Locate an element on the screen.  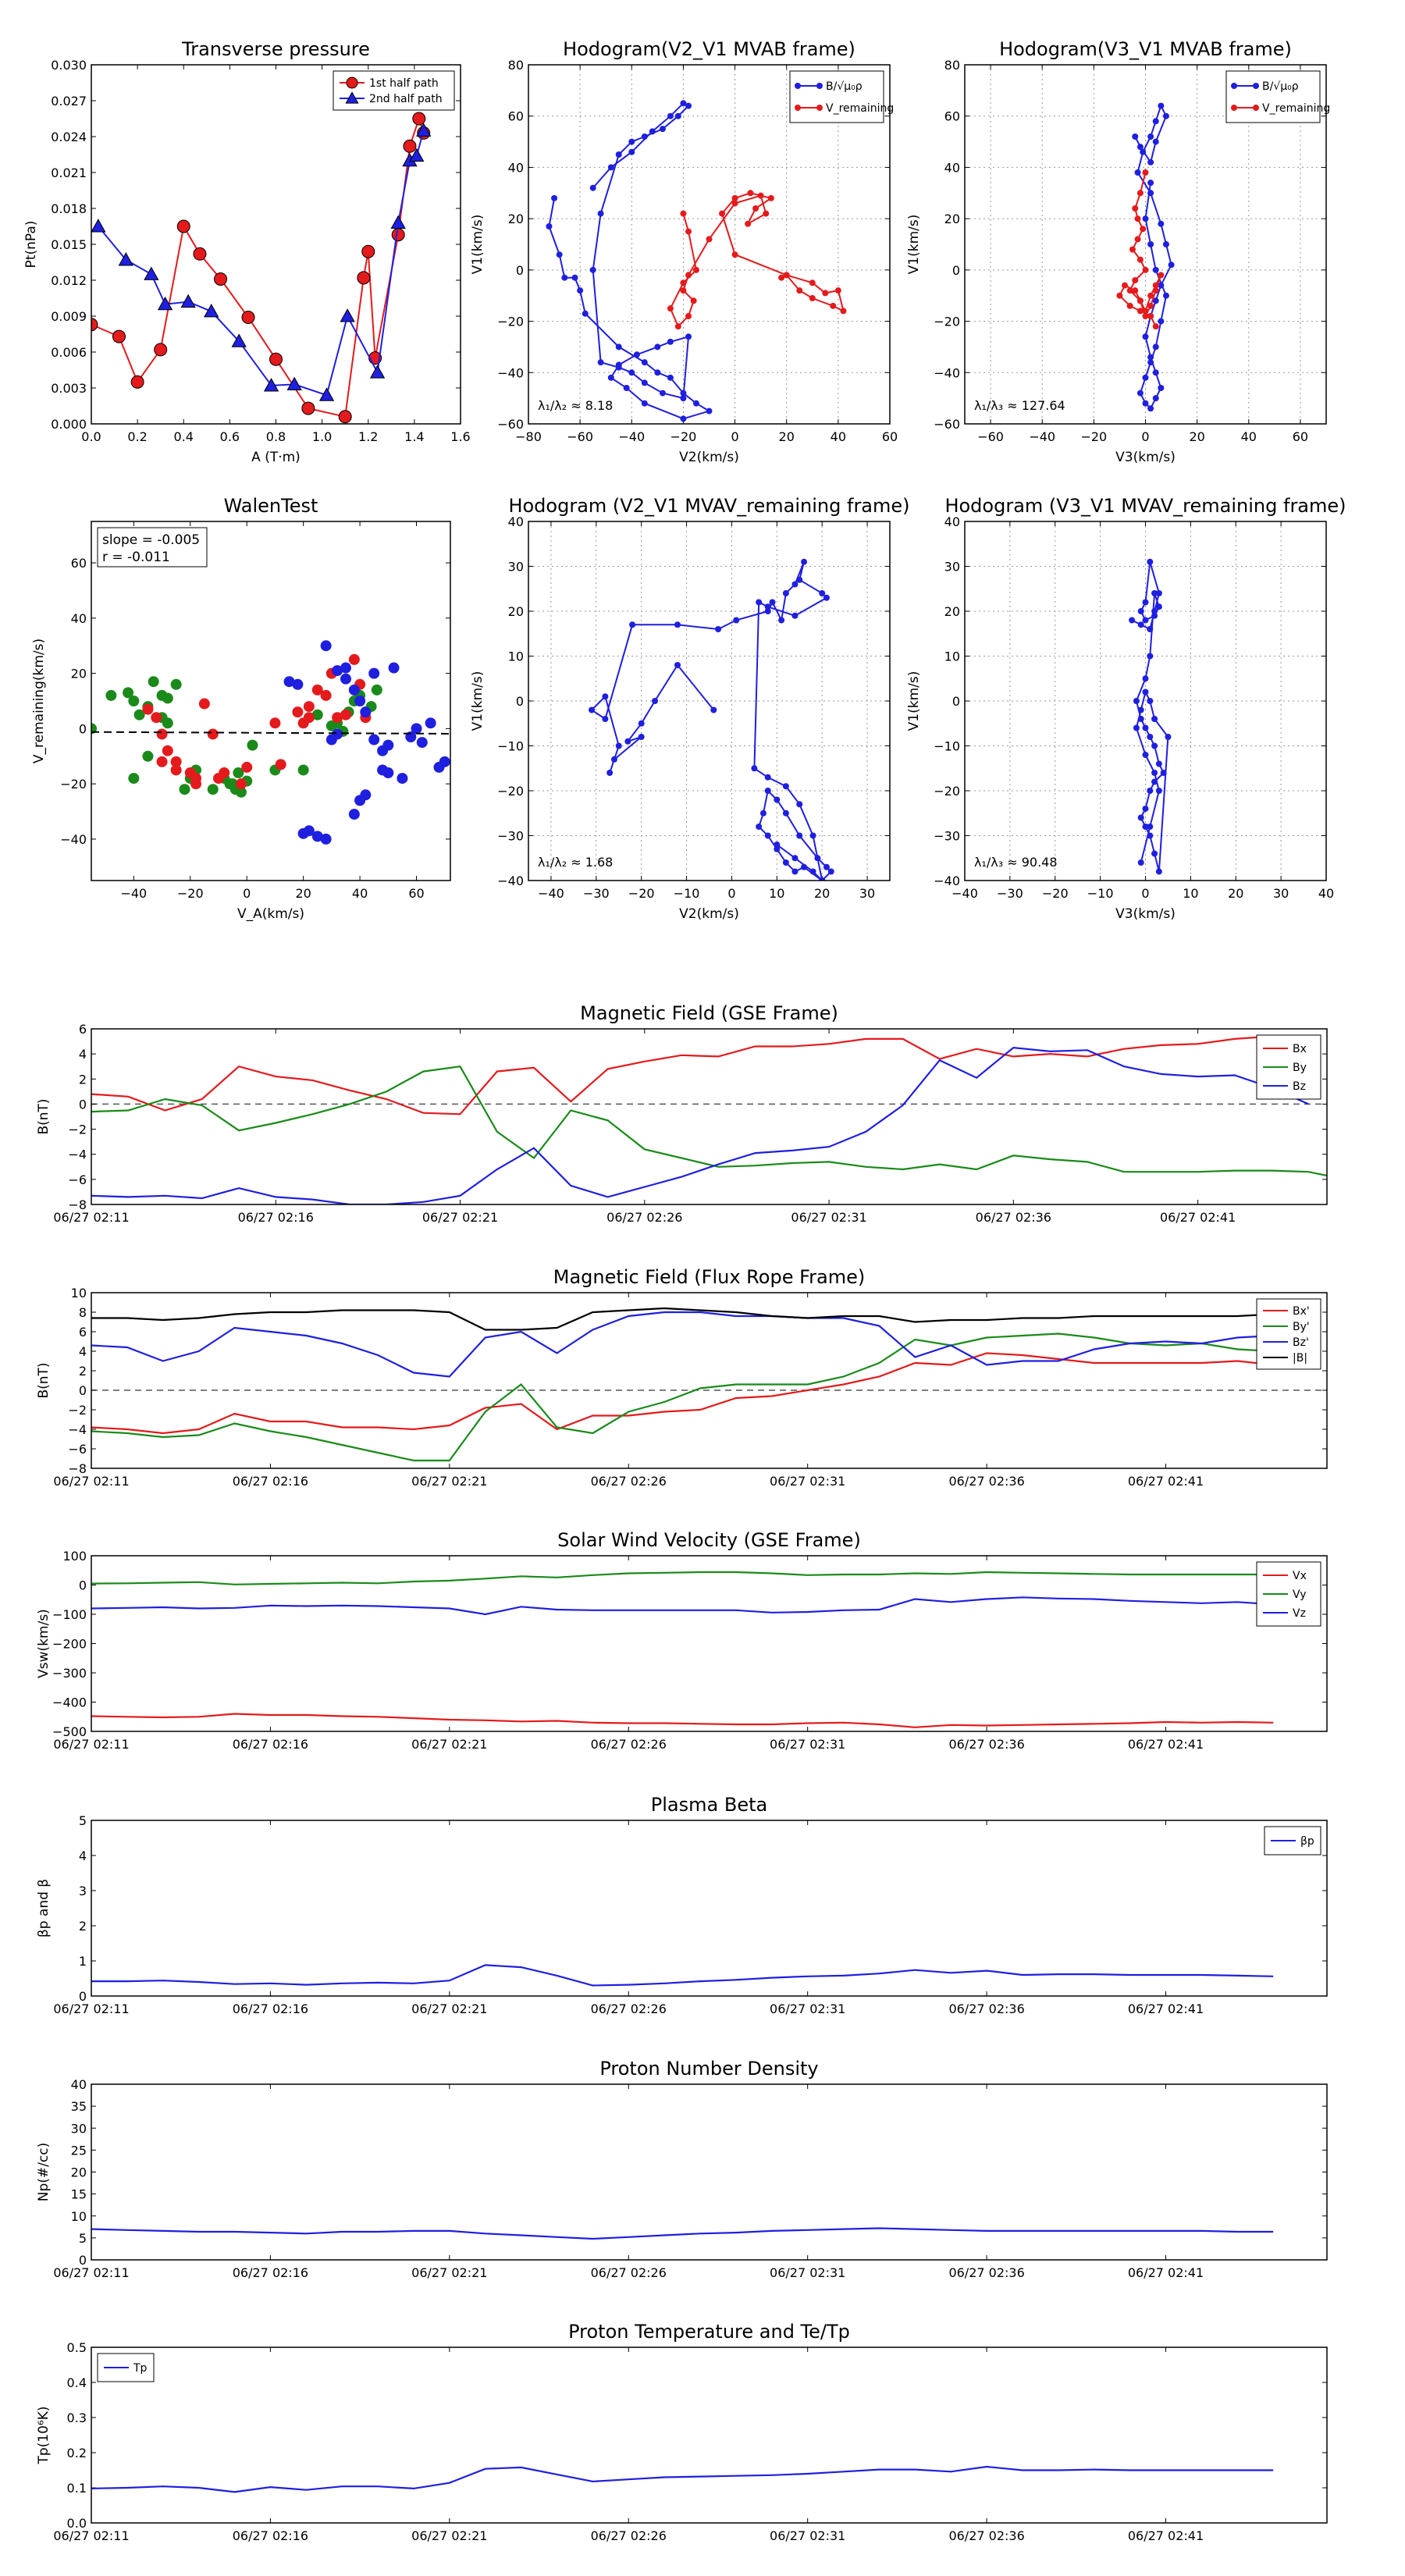
y-axis-label: V_remaining(km/s) is located at coordinates (39, 701).